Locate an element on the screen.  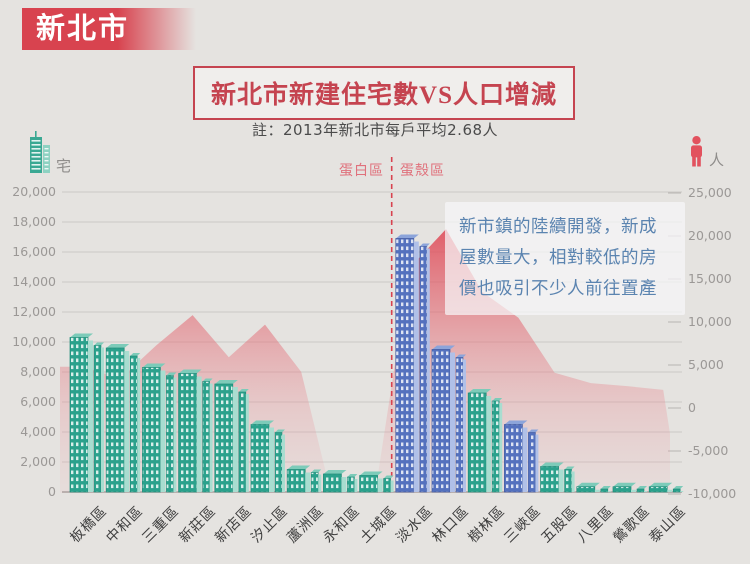
building-icon is located at coordinates (40, 154).